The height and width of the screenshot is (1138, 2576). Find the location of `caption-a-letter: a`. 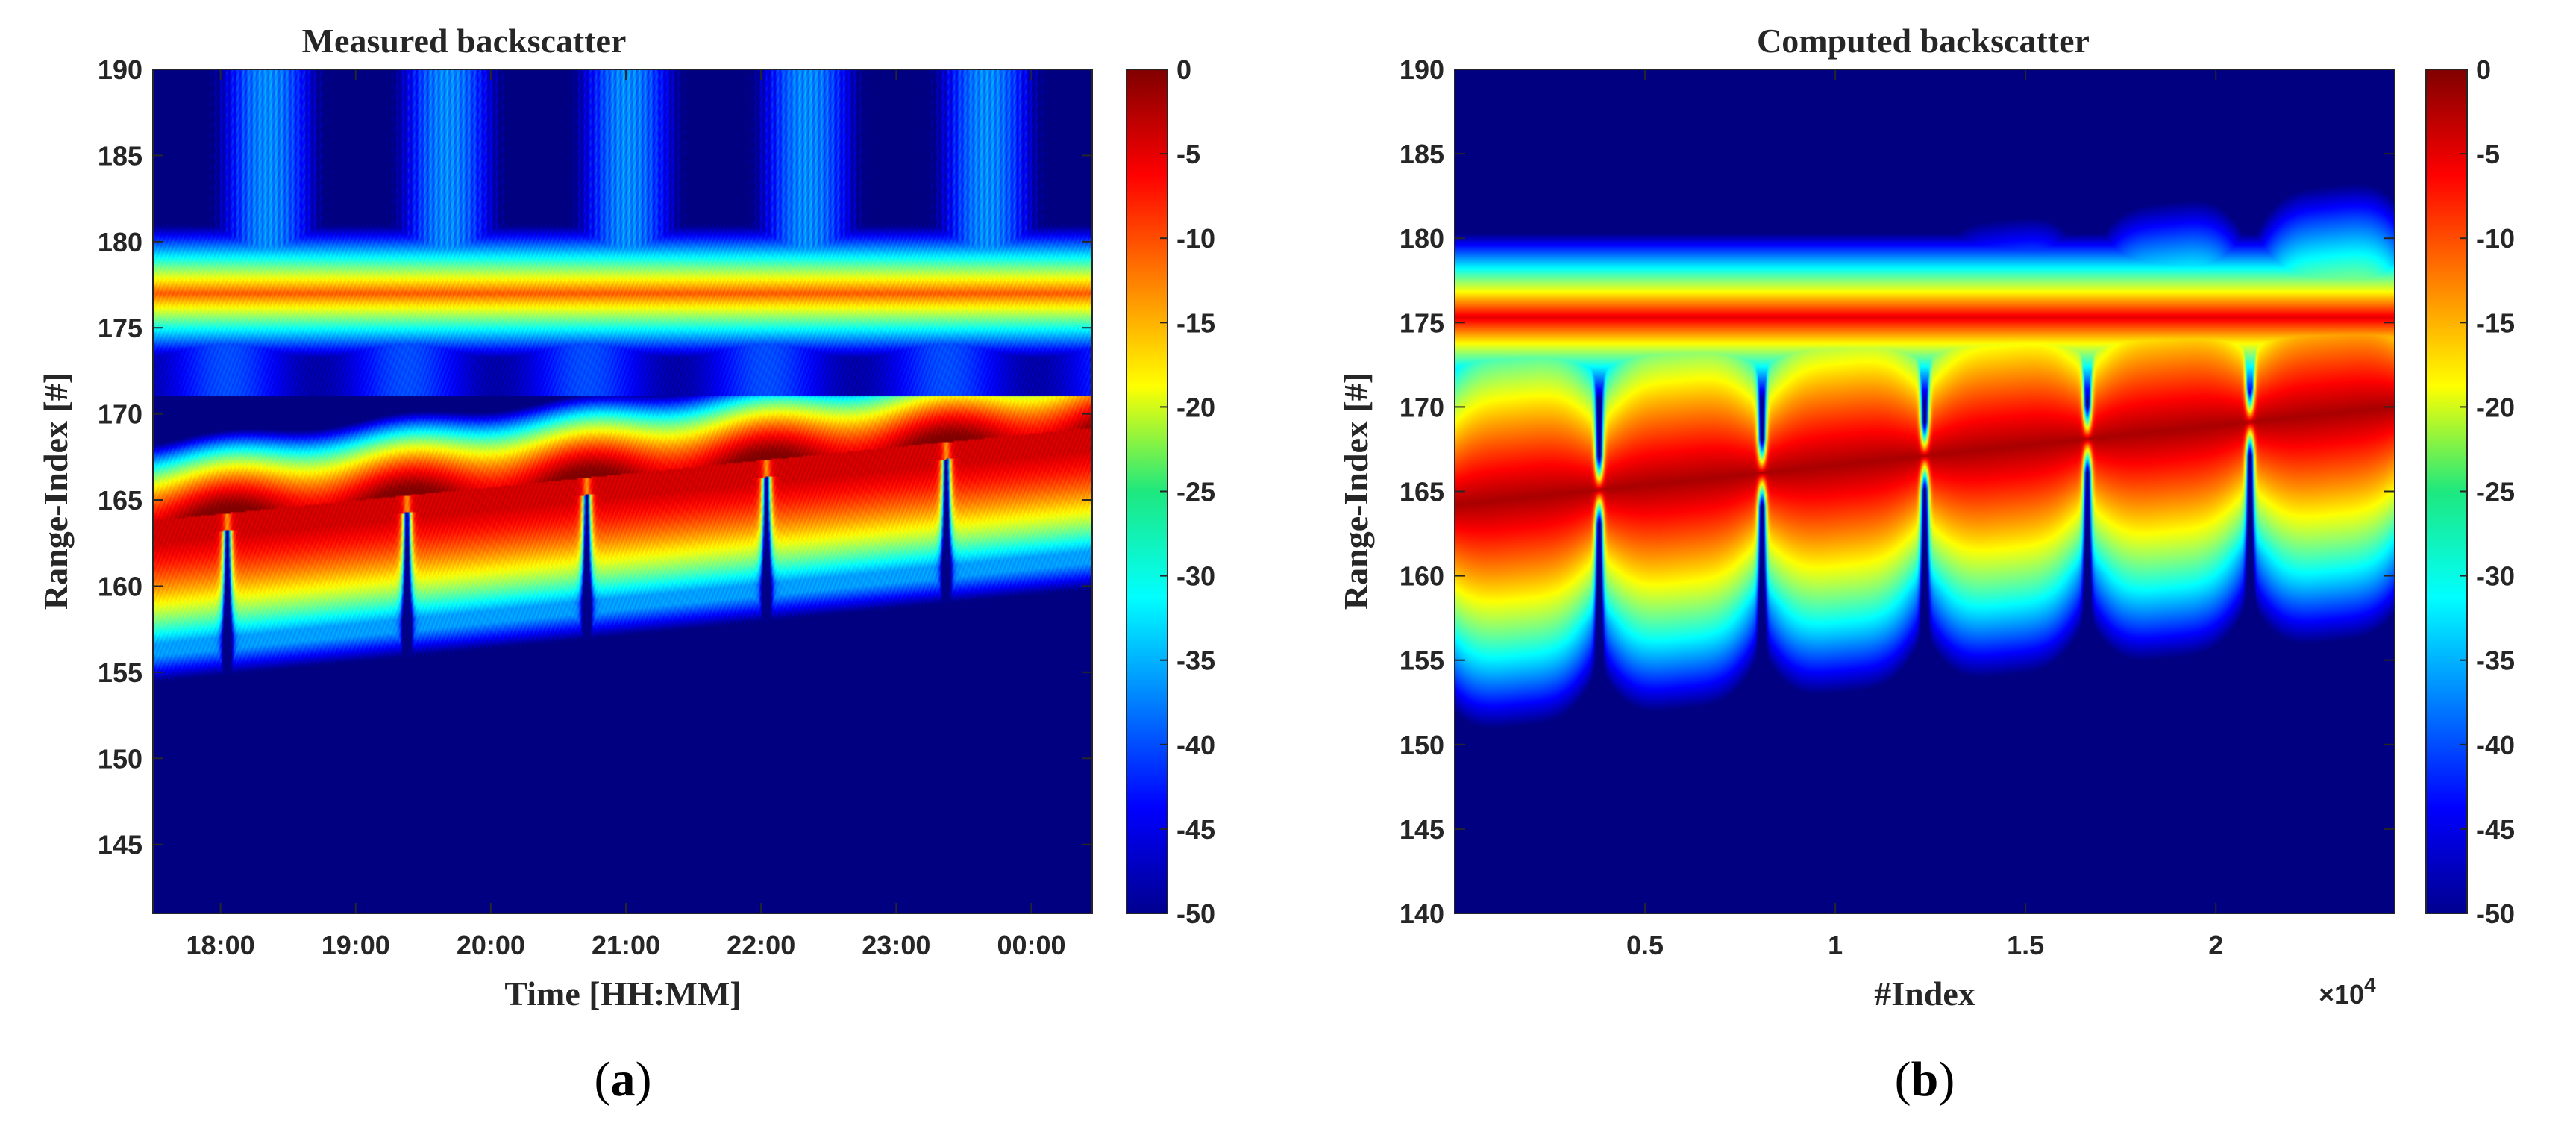

caption-a-letter: a is located at coordinates (623, 1079).